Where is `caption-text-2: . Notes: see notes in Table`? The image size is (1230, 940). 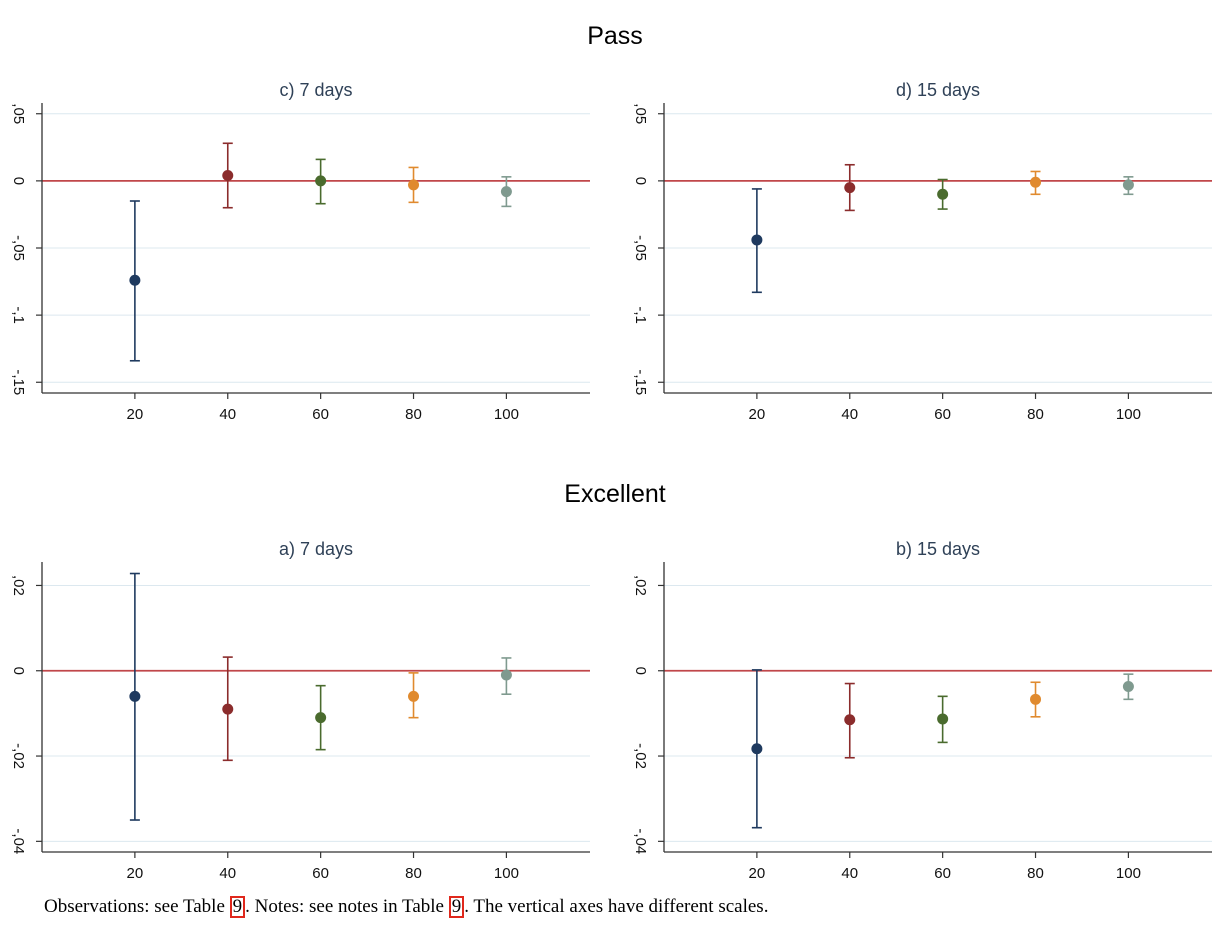
caption-text-2: . Notes: see notes in Table is located at coordinates (347, 906).